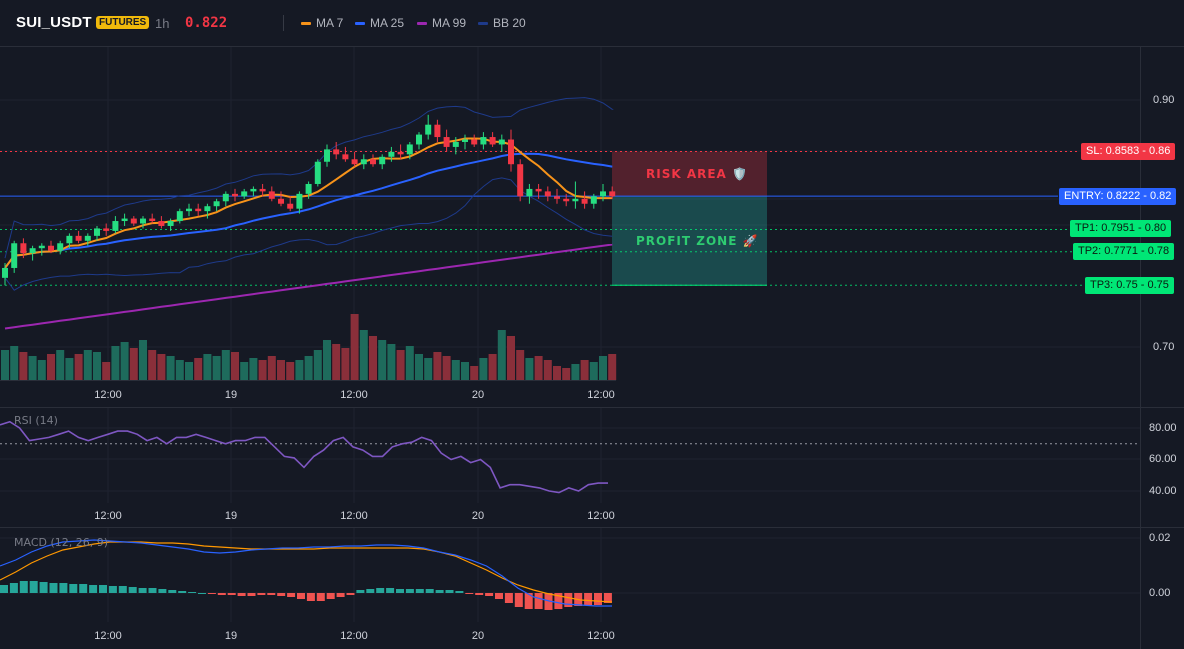  I want to click on price-tick-0-70: 0.70, so click(1164, 347).